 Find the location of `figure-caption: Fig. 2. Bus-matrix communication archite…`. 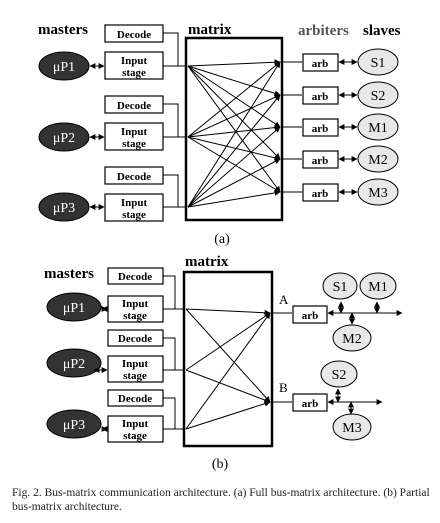

figure-caption: Fig. 2. Bus-matrix communication archite… is located at coordinates (221, 500).